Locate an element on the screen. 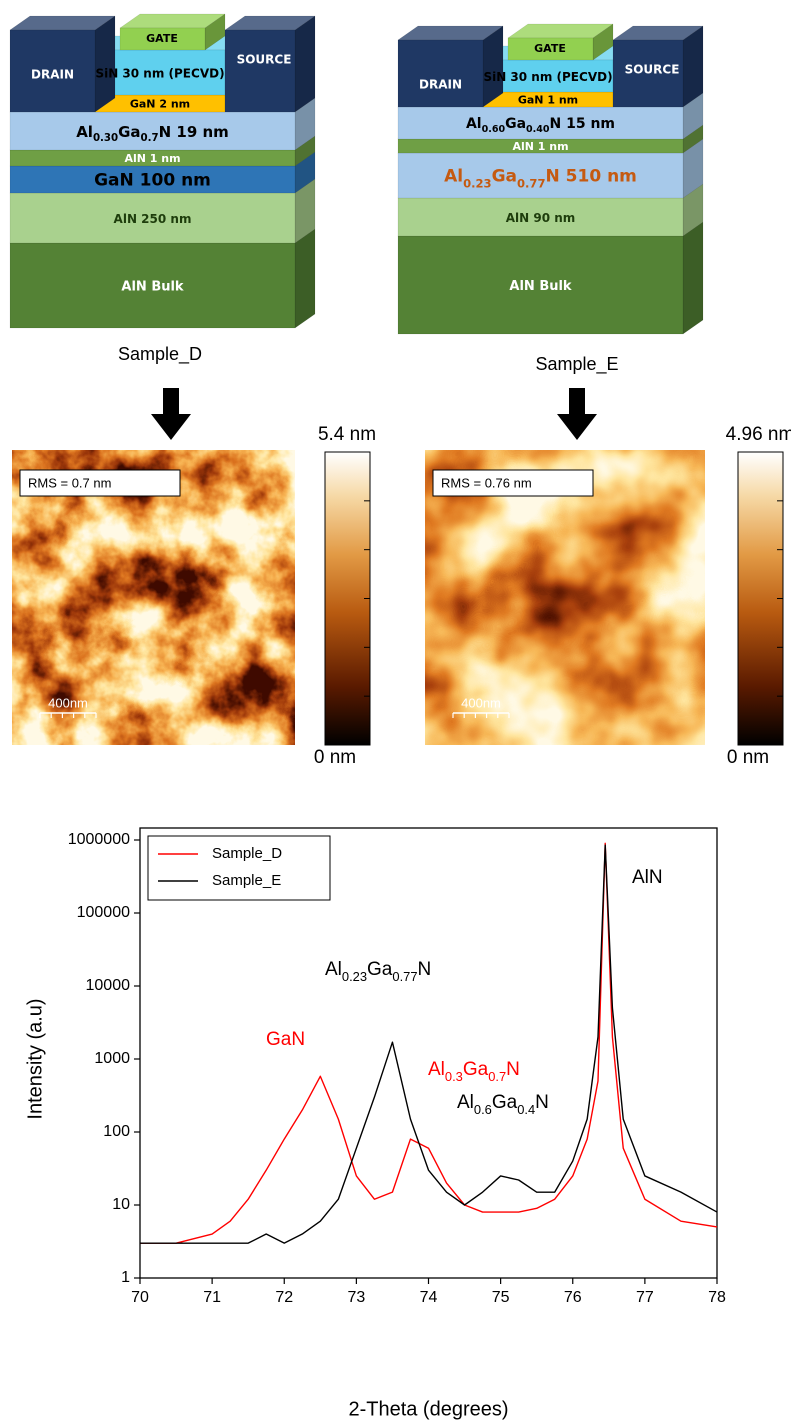 The width and height of the screenshot is (791, 1428). subscript: 0.6 is located at coordinates (483, 1109).